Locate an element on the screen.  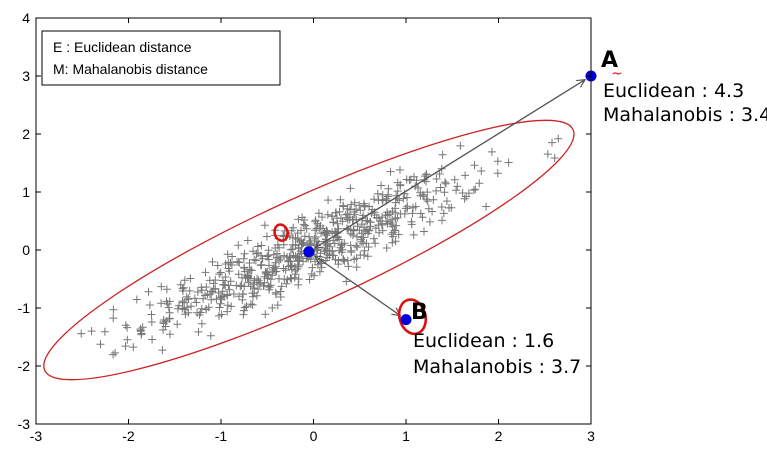
x-tick-label: 0 is located at coordinates (314, 436).